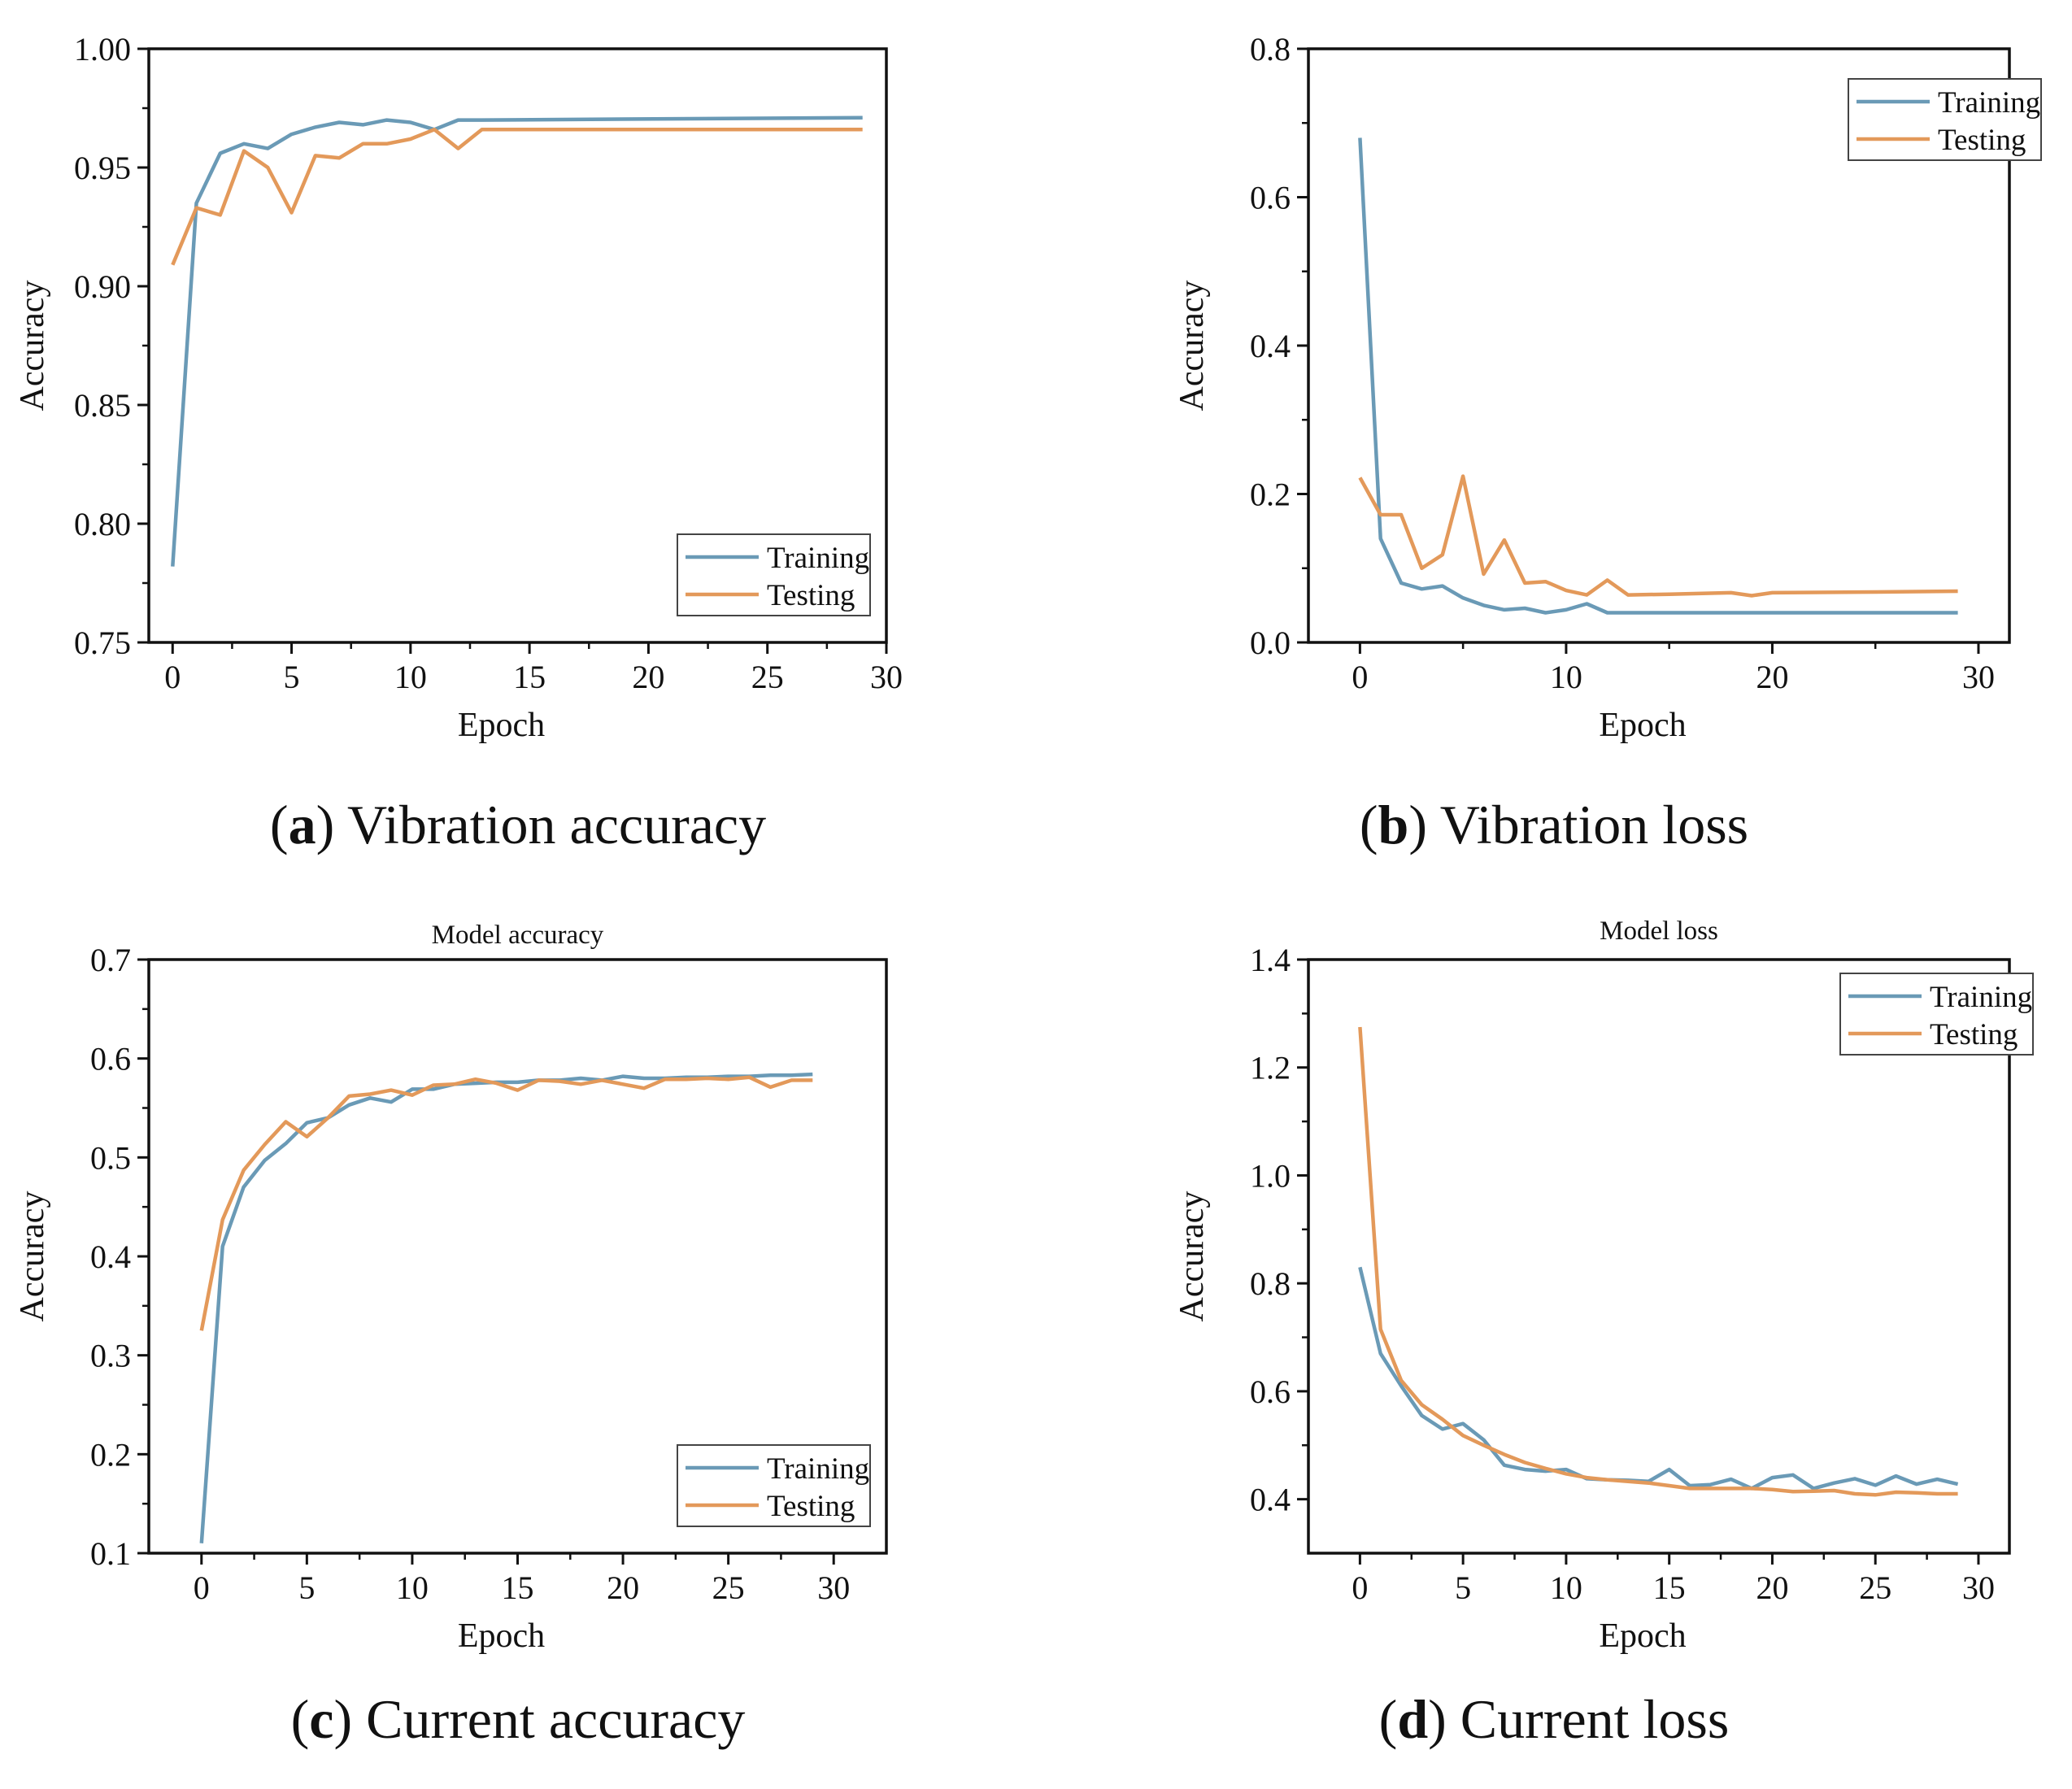 This screenshot has height=1789, width=2072. Describe the element at coordinates (102, 643) in the screenshot. I see `y-tick-label: 0.75` at that location.